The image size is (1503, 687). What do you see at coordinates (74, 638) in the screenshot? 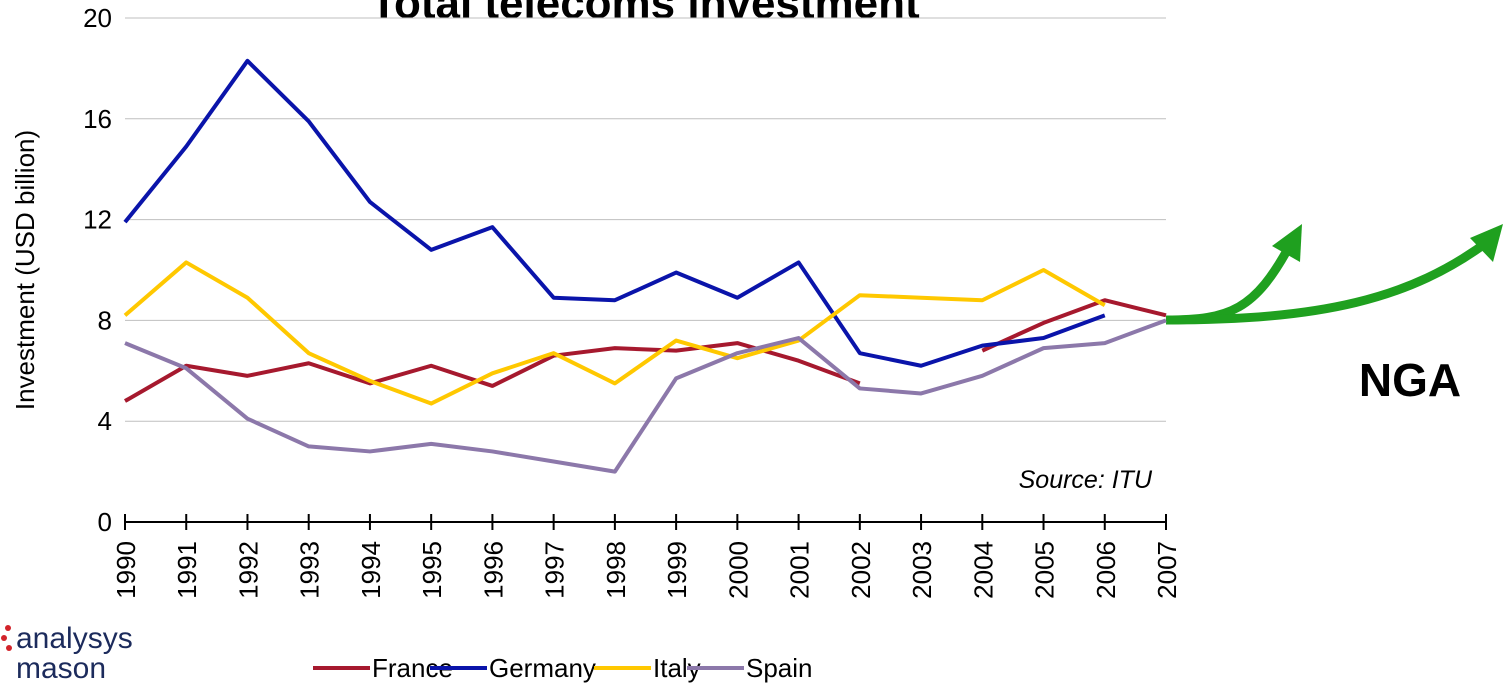
I see `logo-text: analysys` at bounding box center [74, 638].